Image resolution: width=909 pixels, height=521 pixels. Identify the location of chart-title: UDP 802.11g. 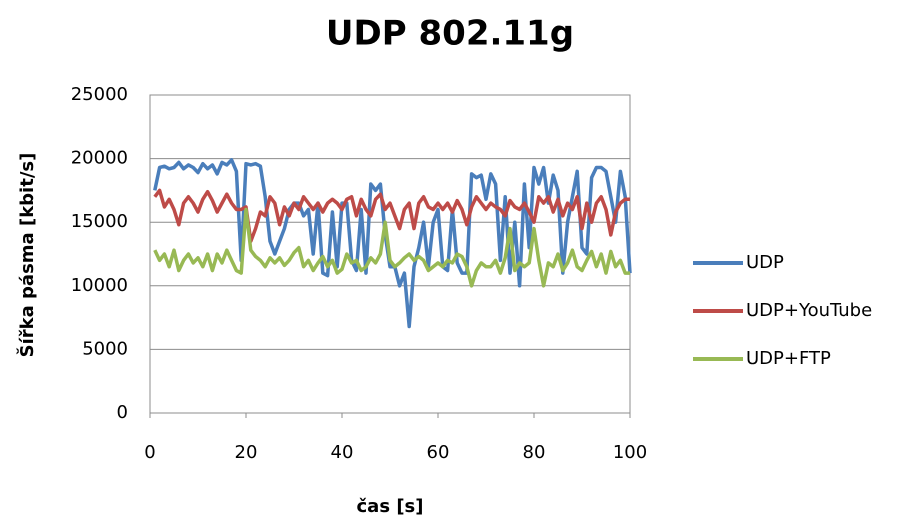
(450, 34).